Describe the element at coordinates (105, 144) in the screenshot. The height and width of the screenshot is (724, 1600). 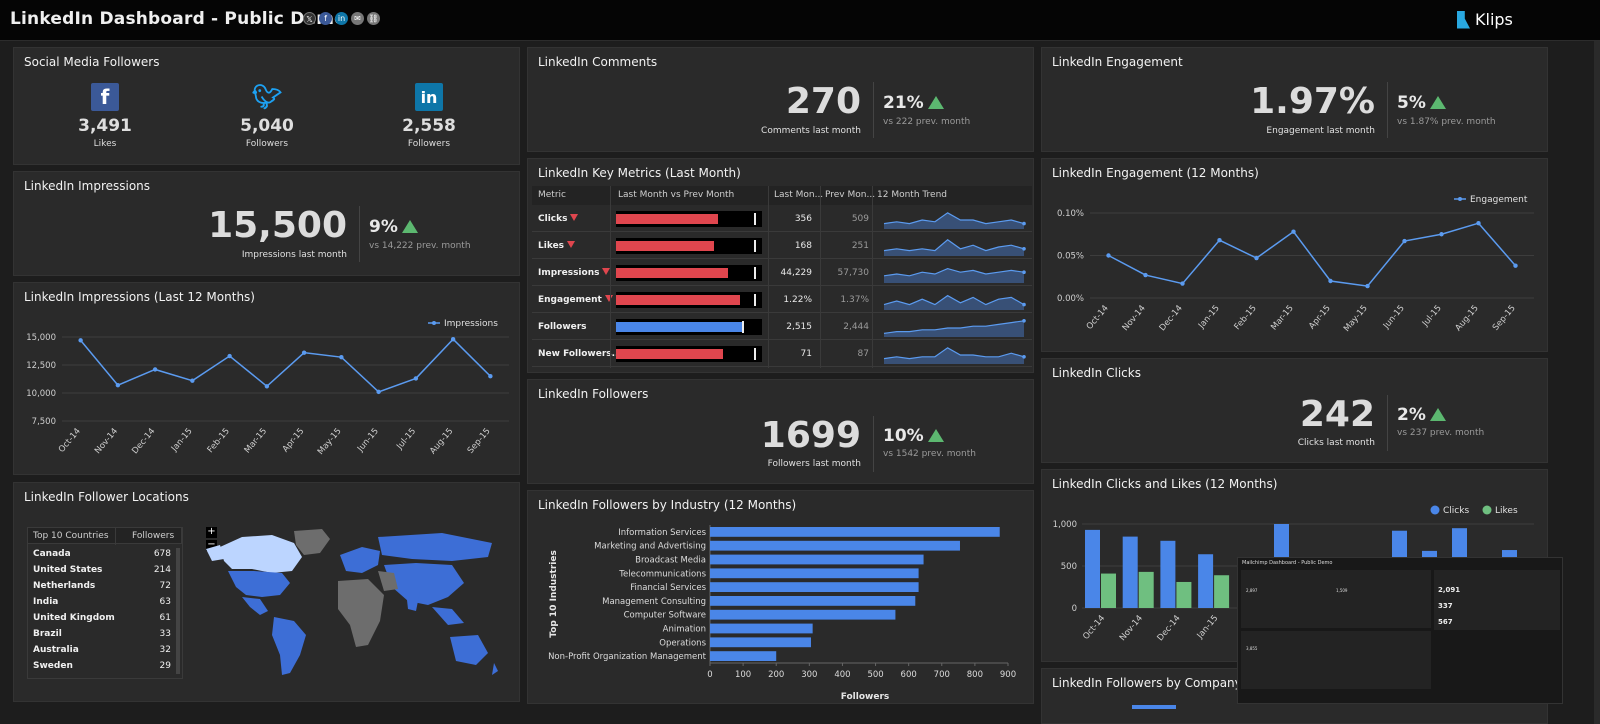
I see `facebook-label: Likes` at that location.